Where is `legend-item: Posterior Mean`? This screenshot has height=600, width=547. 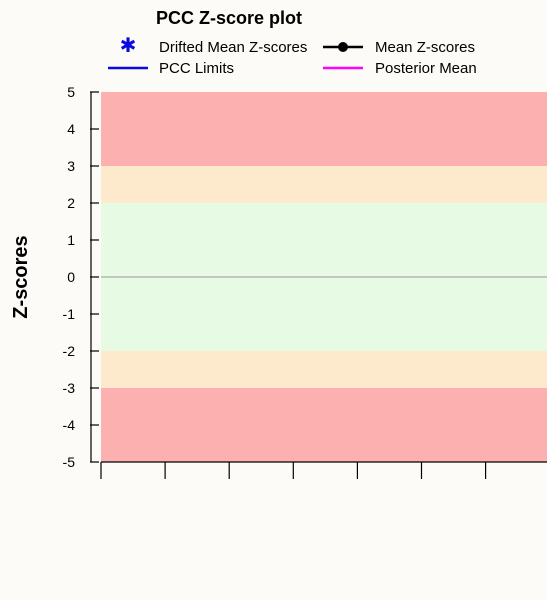 legend-item: Posterior Mean is located at coordinates (400, 68).